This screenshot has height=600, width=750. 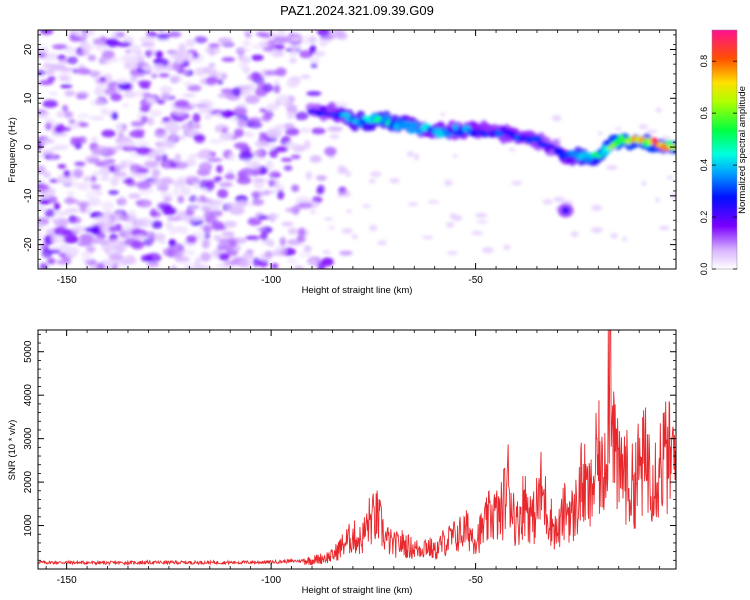 I want to click on spectrogram-xlabel: Height of straight line (km), so click(x=357, y=290).